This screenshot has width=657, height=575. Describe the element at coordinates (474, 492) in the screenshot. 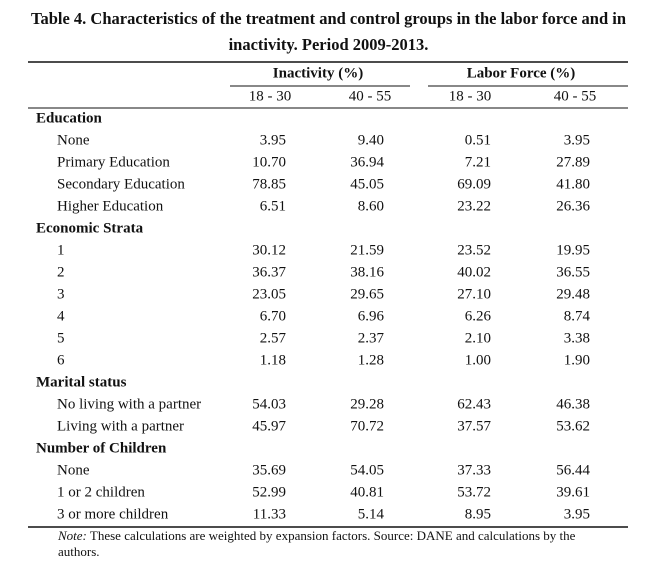

I see `cell-value: 53.72` at that location.